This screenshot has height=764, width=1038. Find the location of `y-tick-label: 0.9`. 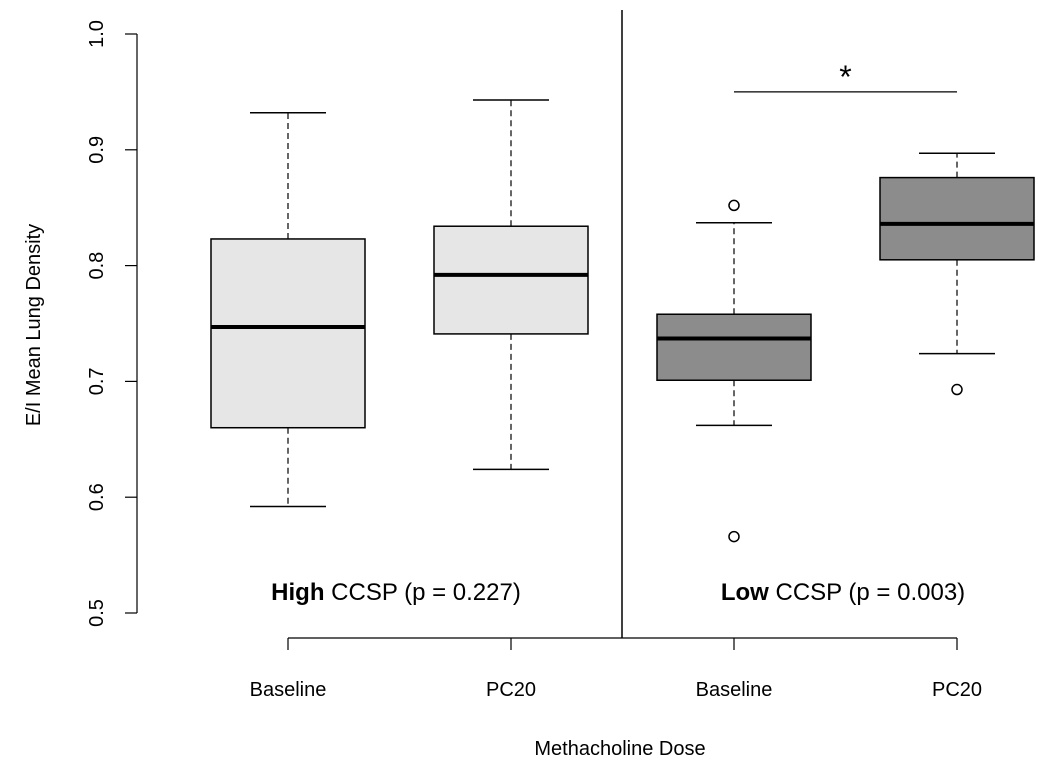

y-tick-label: 0.9 is located at coordinates (97, 150).